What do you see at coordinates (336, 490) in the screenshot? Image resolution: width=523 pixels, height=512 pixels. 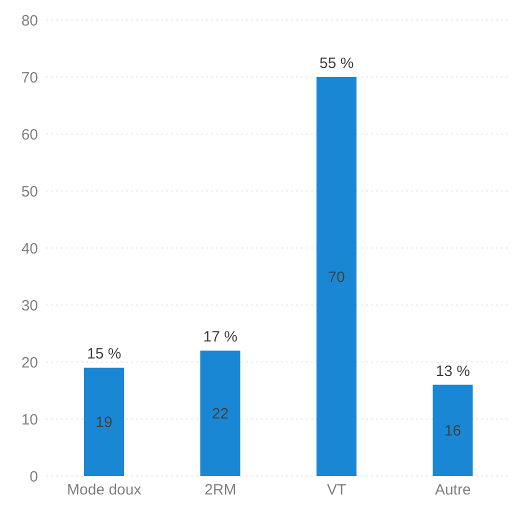 I see `x-tick-label: VT` at bounding box center [336, 490].